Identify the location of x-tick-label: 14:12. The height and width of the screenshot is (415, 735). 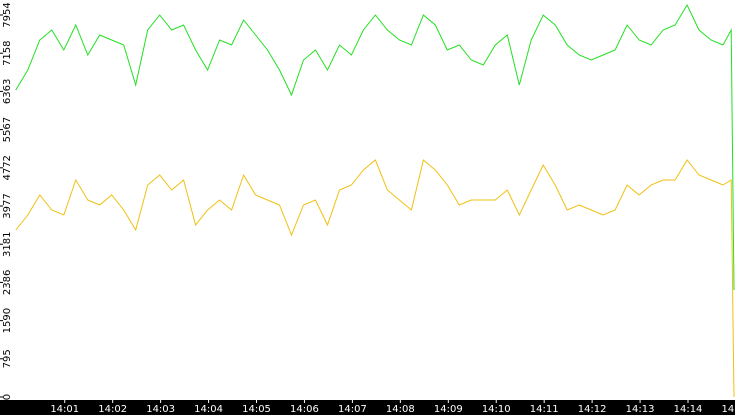
(592, 409).